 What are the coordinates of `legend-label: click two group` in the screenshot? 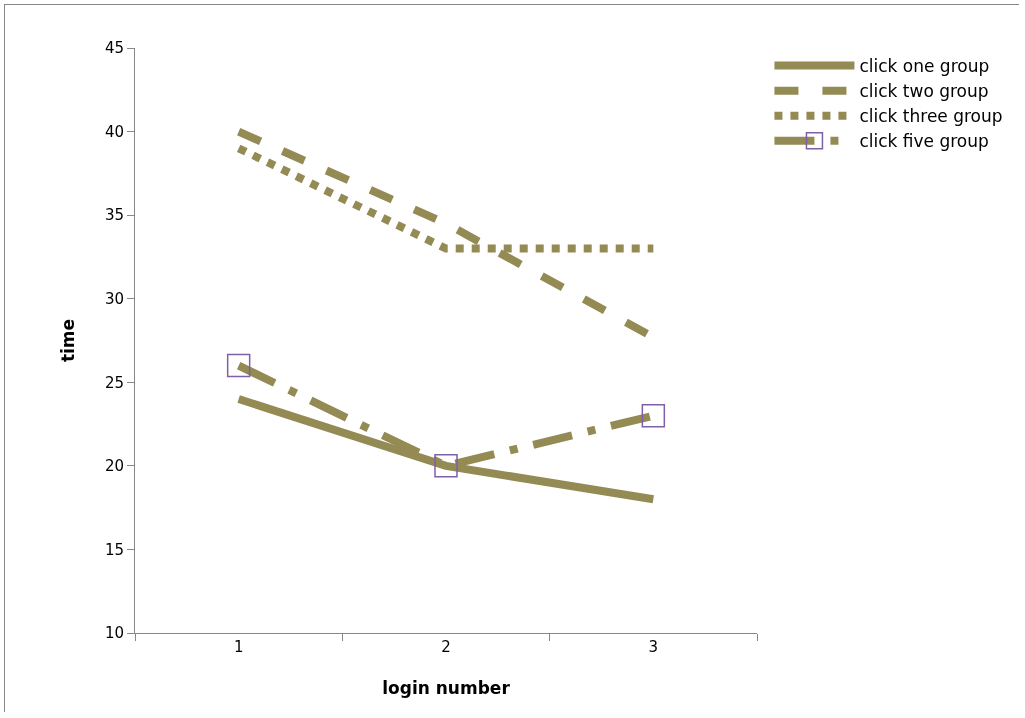 It's located at (924, 91).